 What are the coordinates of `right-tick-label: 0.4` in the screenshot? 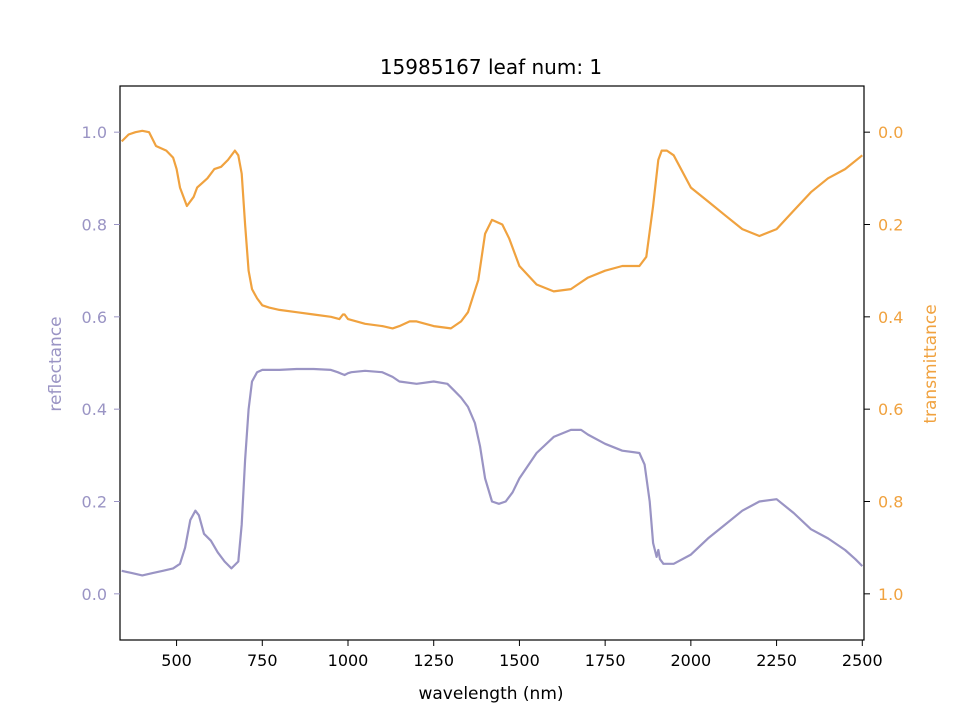 It's located at (890, 317).